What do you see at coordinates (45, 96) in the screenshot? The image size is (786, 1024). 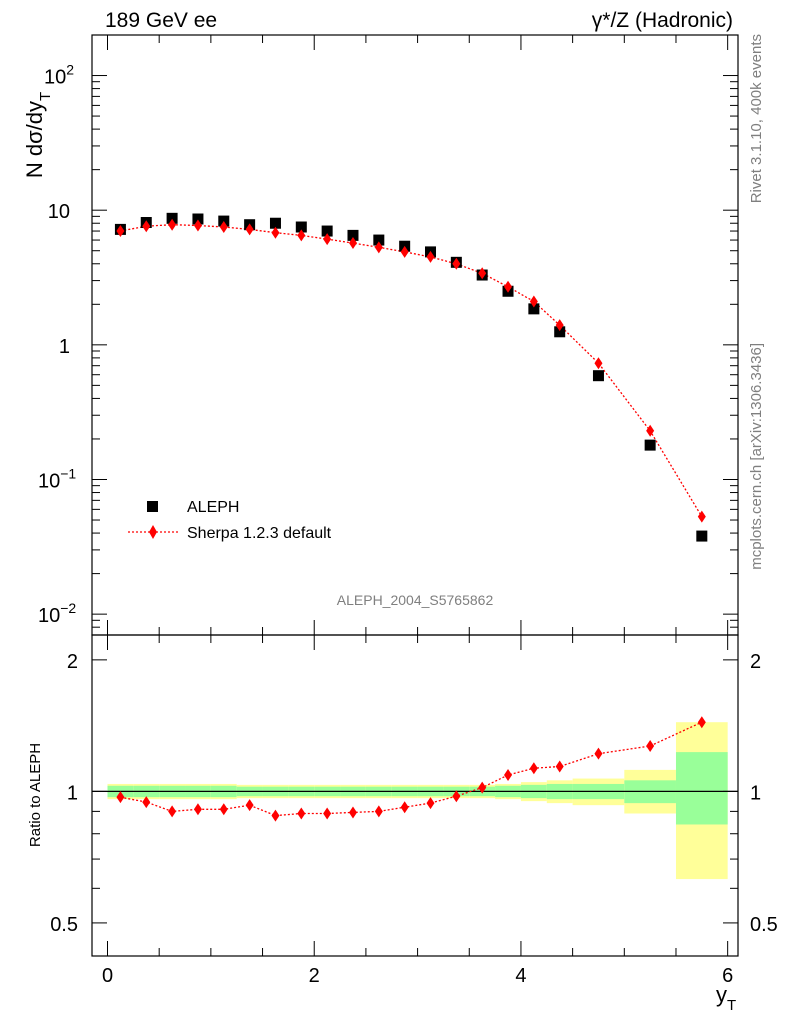 I see `main-ylabel-sub: T` at bounding box center [45, 96].